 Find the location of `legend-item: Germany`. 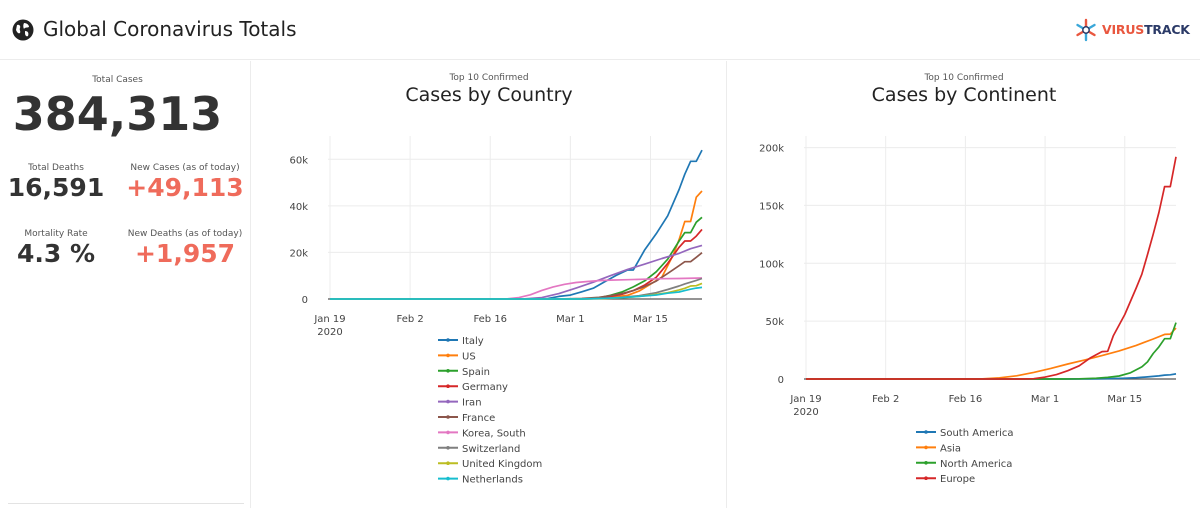

legend-item: Germany is located at coordinates (473, 387).